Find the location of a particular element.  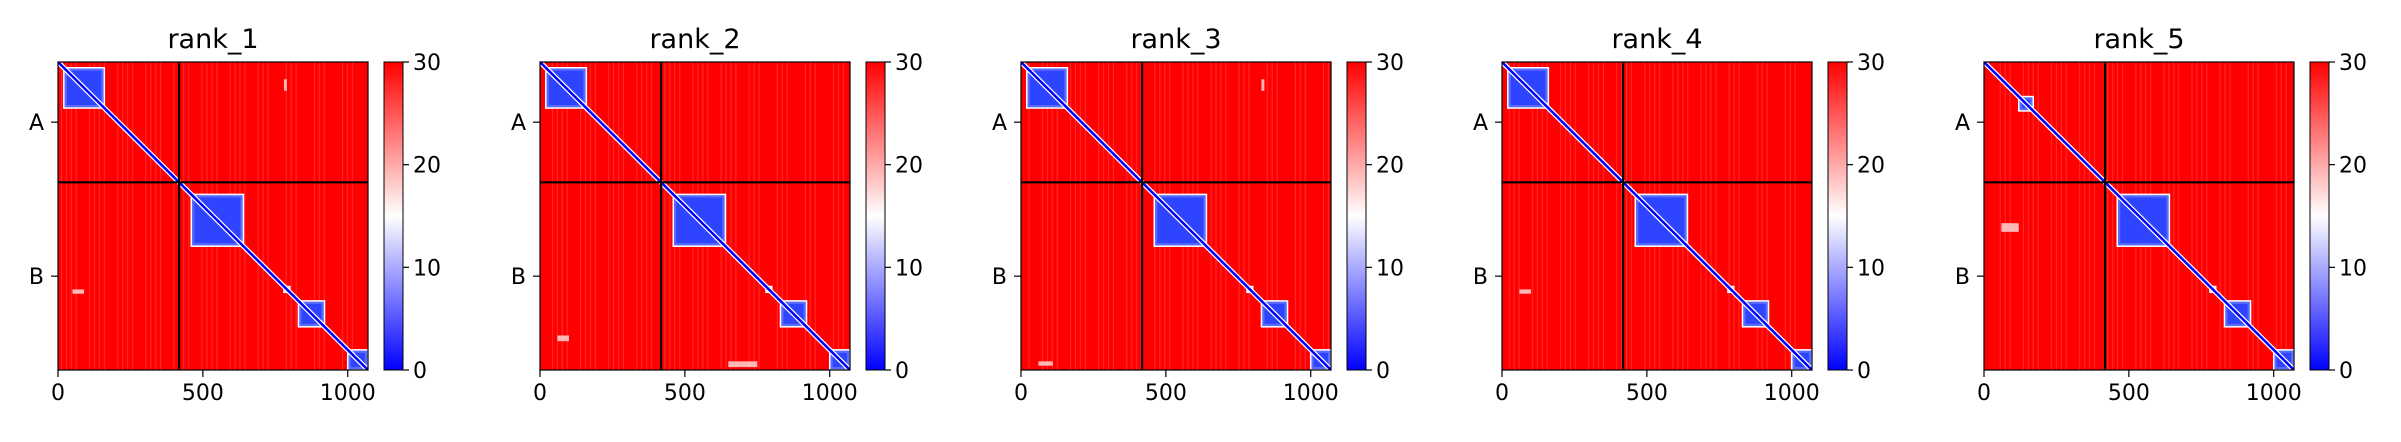

panel-title: rank_1 is located at coordinates (212, 39).